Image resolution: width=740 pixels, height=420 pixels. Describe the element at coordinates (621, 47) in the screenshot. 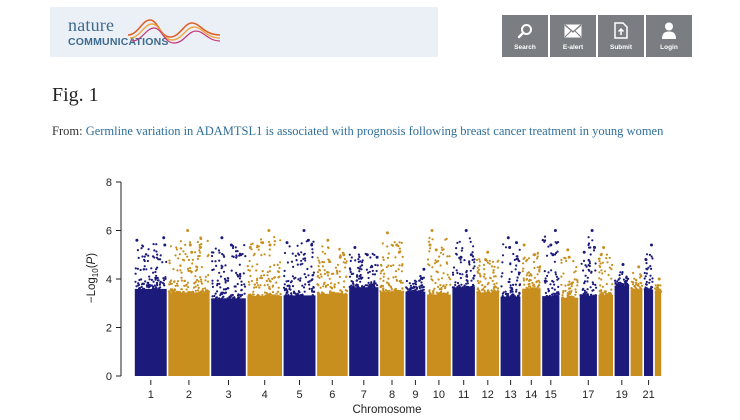

I see `submit-button-label: Submit` at that location.